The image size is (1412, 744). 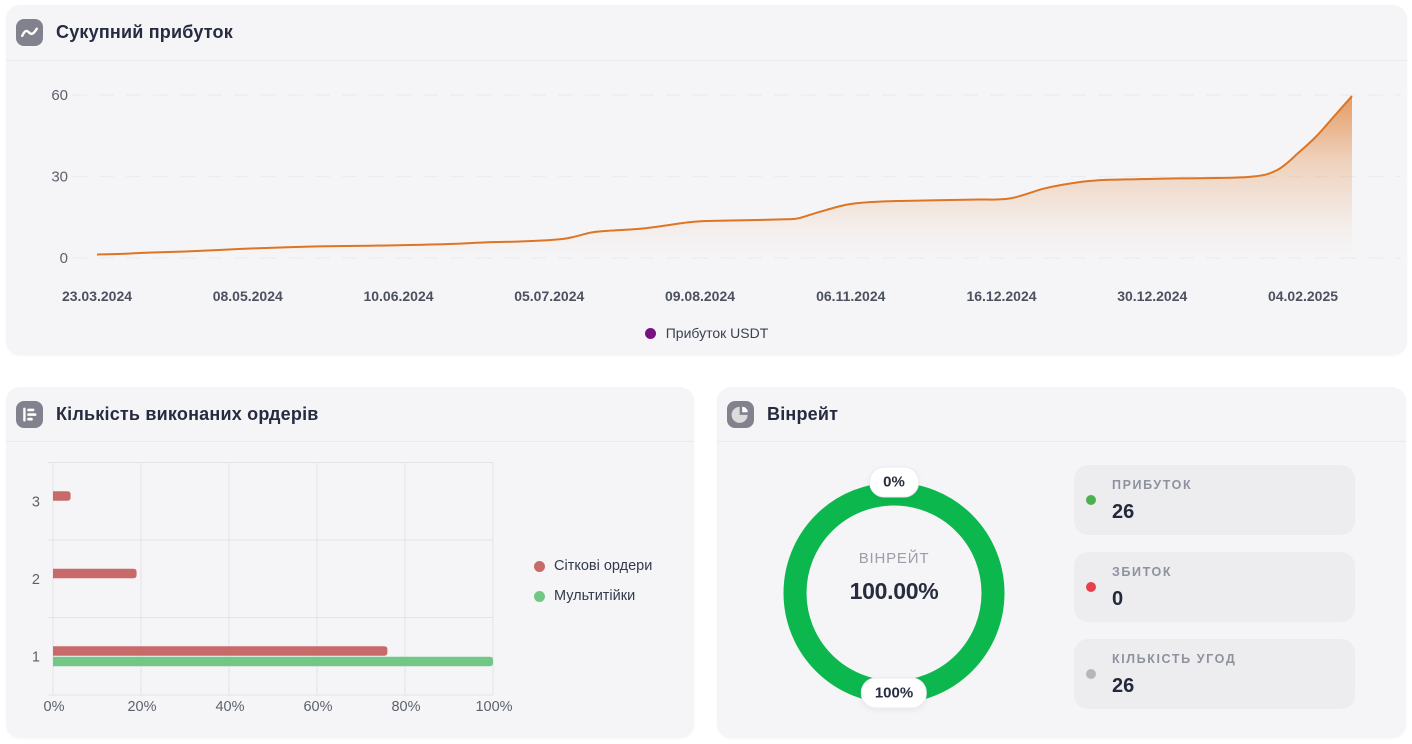 I want to click on orders-legend-item-grid: Сіткові ордери, so click(x=593, y=566).